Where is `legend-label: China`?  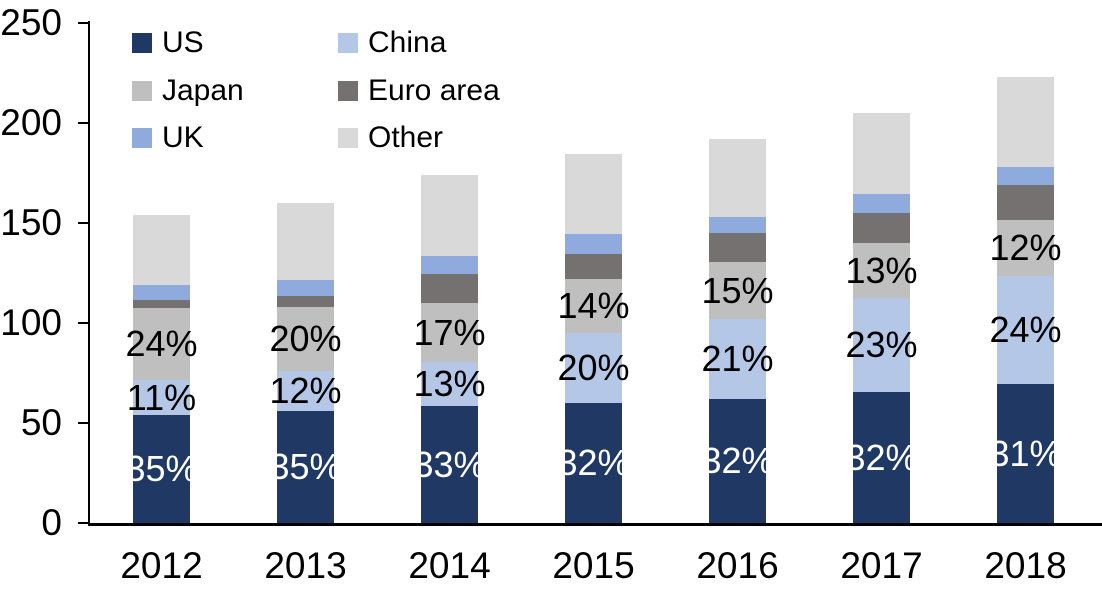
legend-label: China is located at coordinates (407, 42).